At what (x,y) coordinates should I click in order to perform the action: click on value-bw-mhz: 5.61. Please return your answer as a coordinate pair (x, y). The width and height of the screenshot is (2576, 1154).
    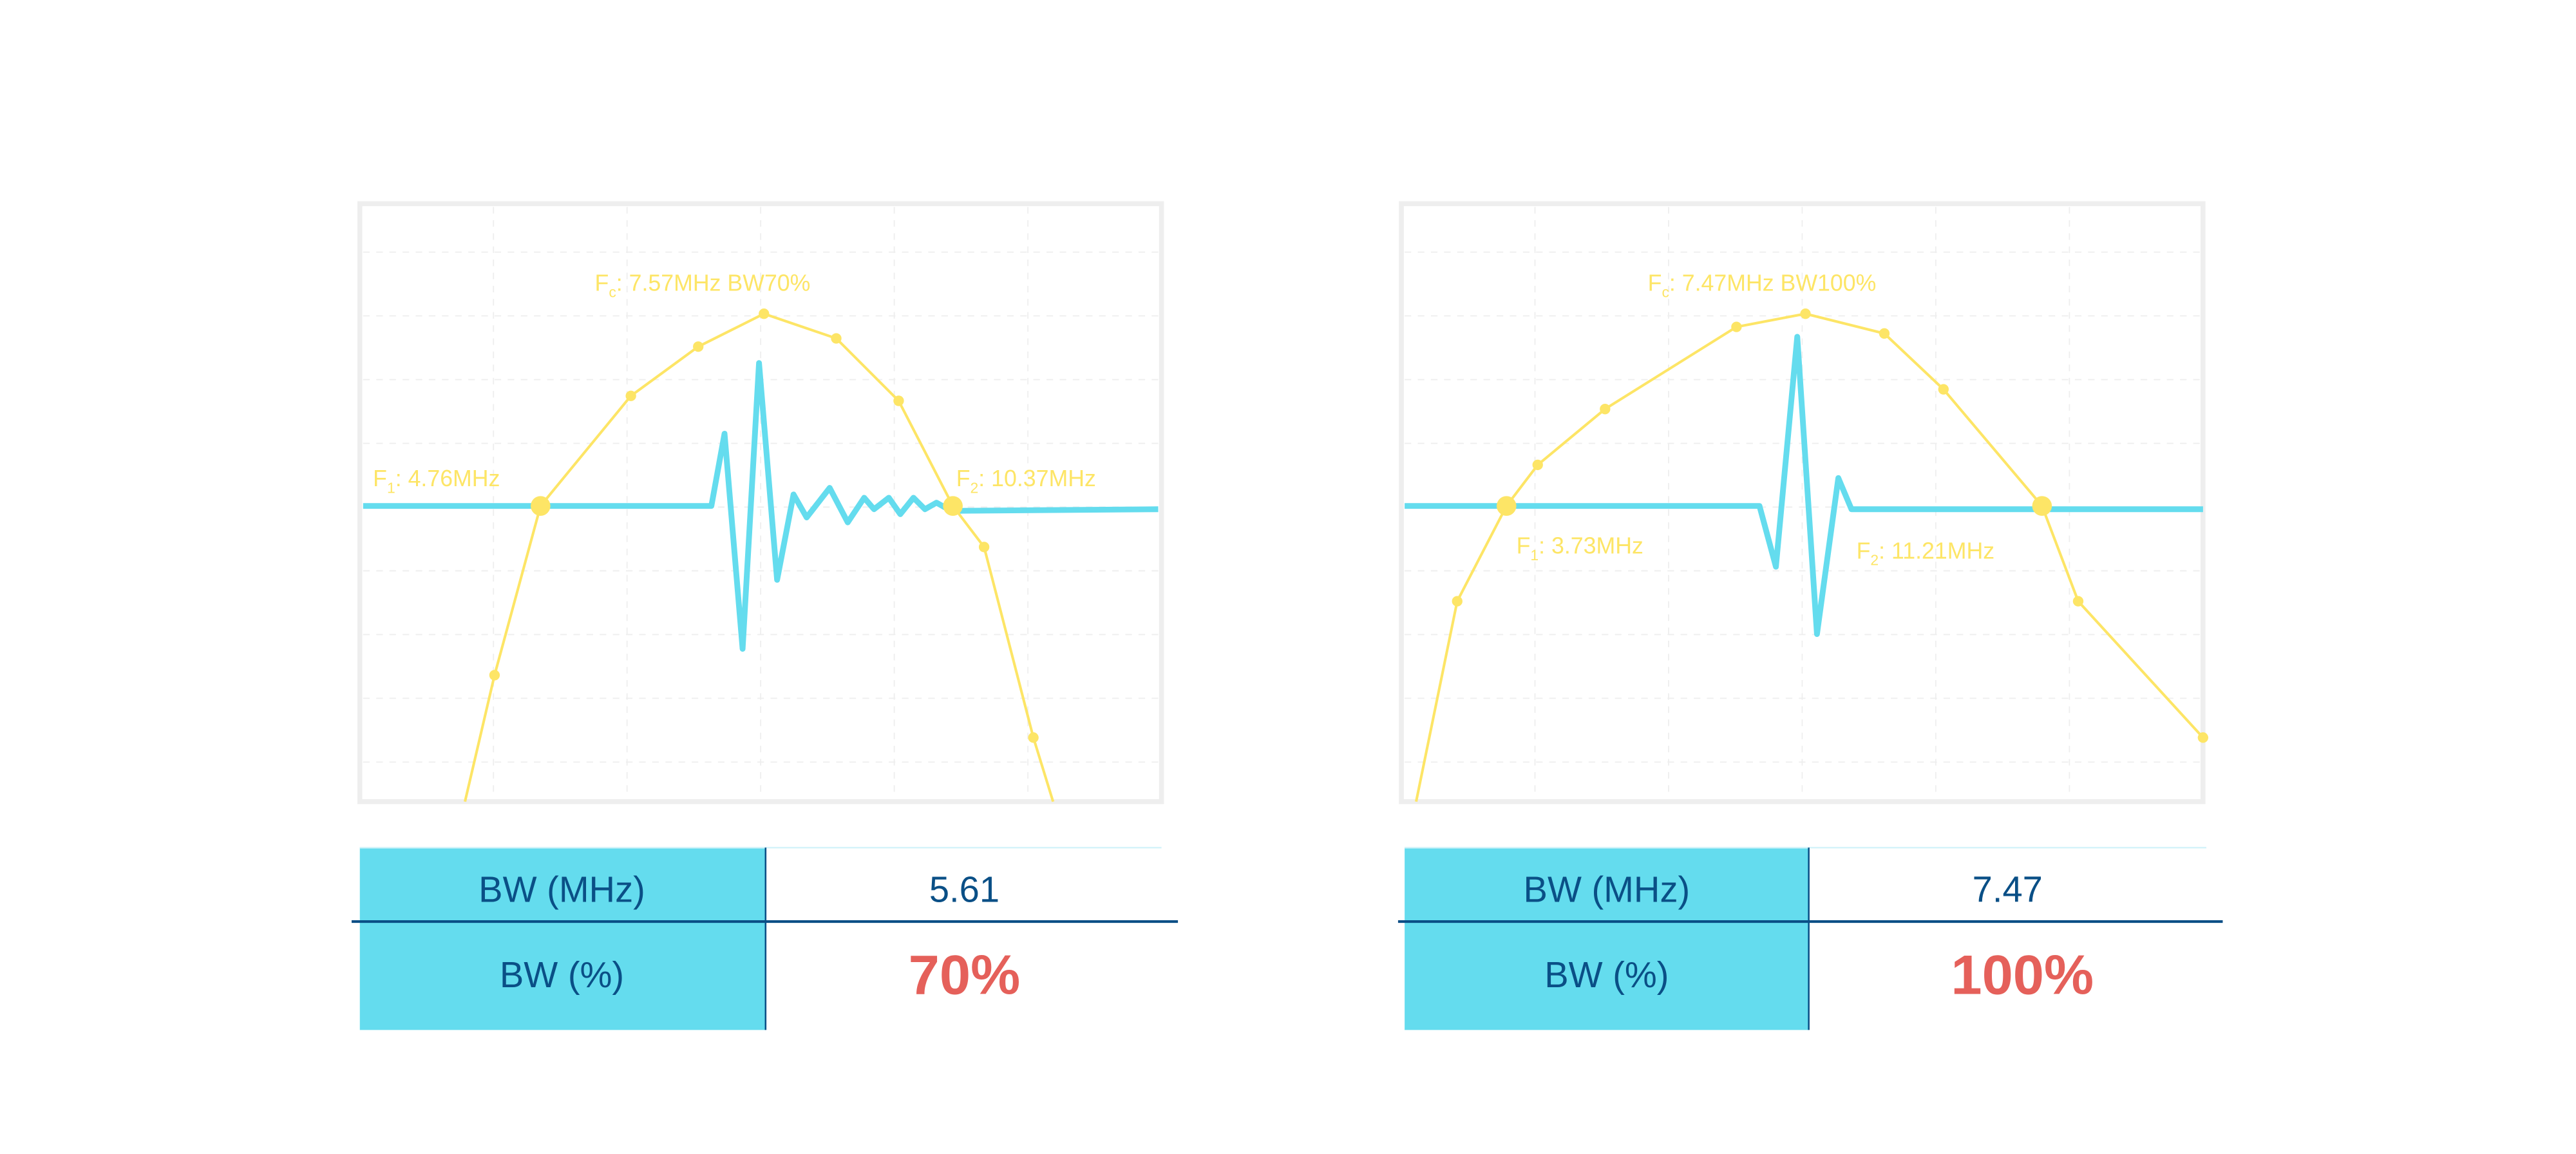
    Looking at the image, I should click on (964, 889).